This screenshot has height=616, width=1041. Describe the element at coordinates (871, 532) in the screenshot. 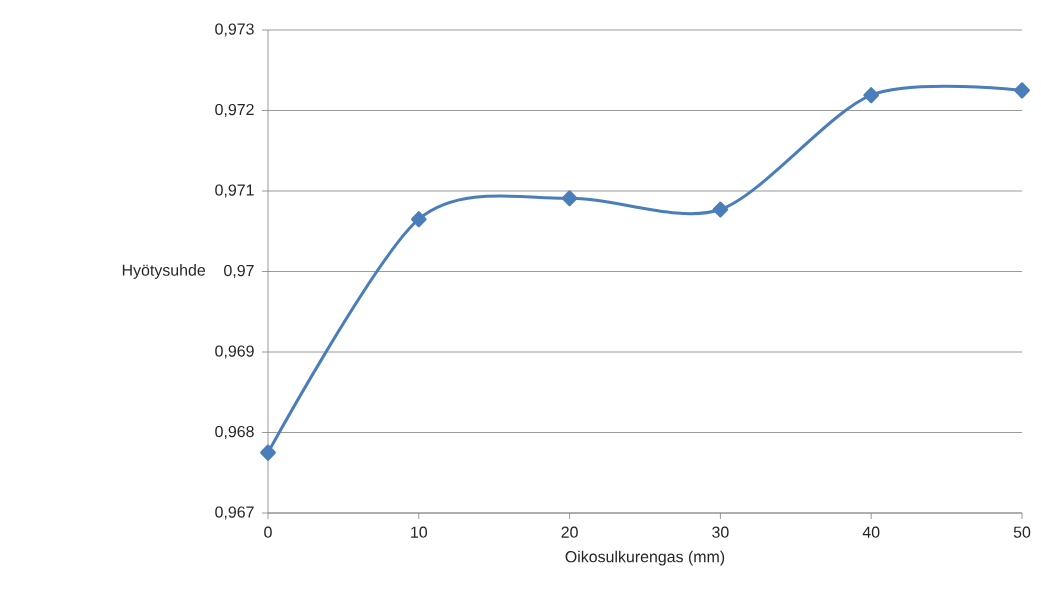

I see `x-tick-label: 40` at that location.